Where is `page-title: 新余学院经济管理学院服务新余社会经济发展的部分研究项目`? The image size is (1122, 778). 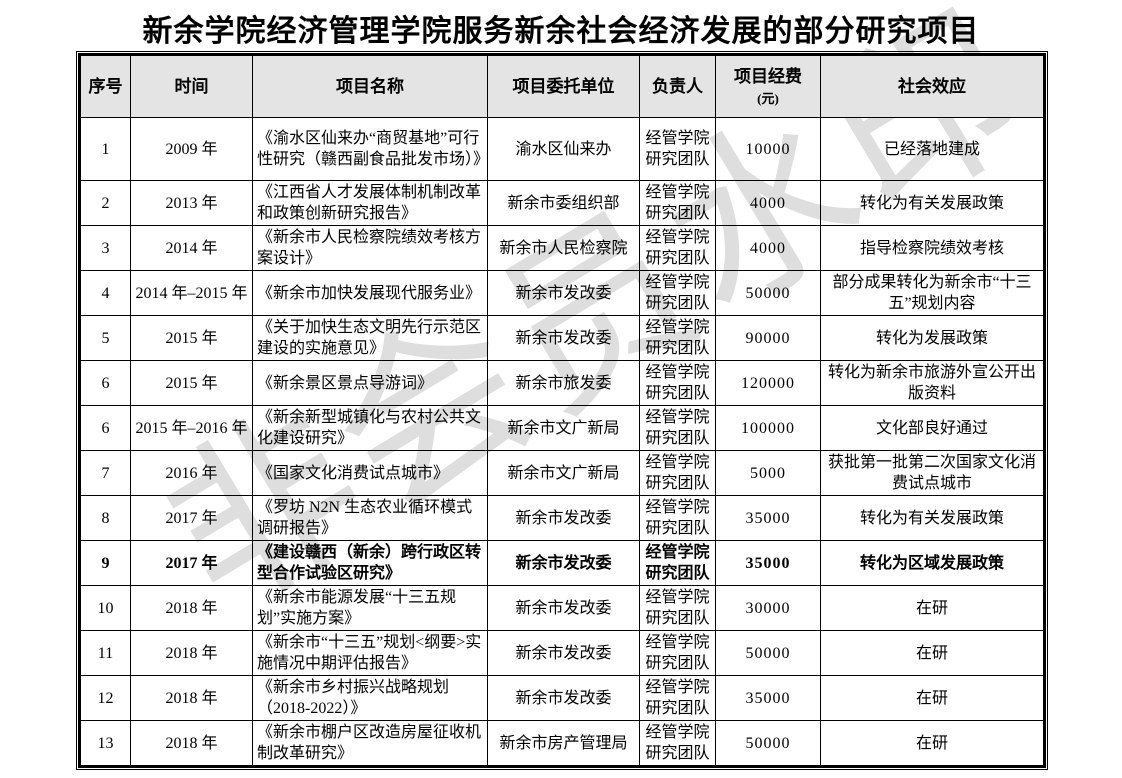 page-title: 新余学院经济管理学院服务新余社会经济发展的部分研究项目 is located at coordinates (561, 31).